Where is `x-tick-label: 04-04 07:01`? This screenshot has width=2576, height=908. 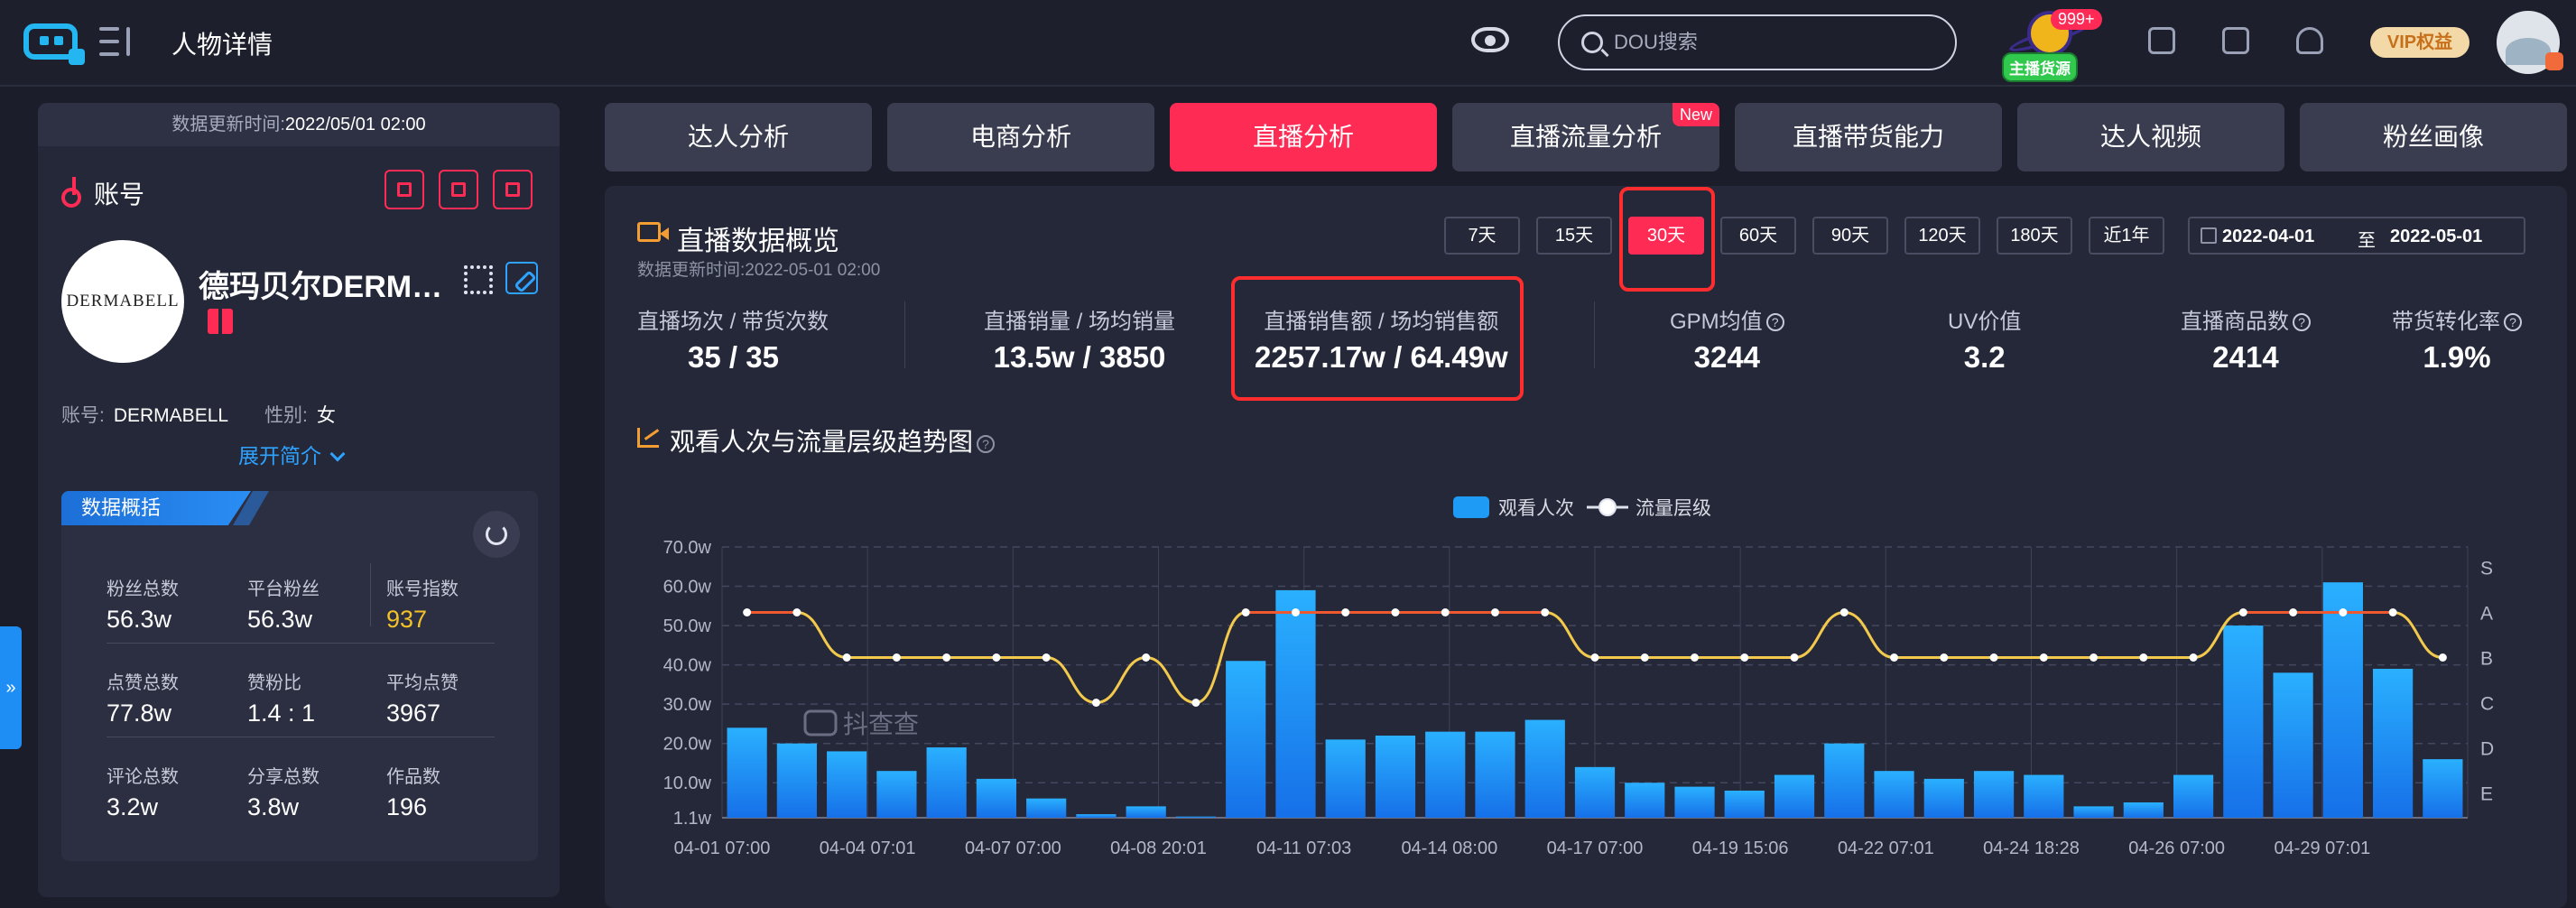
x-tick-label: 04-04 07:01 is located at coordinates (868, 848).